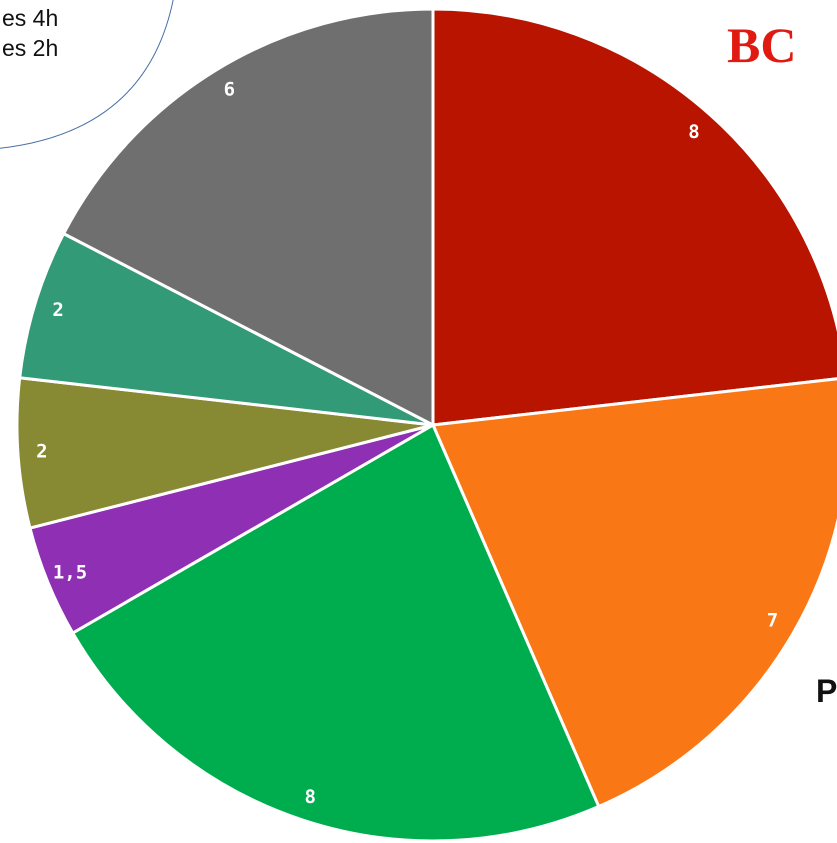 The width and height of the screenshot is (837, 843). Describe the element at coordinates (30, 18) in the screenshot. I see `callout-text: es 4h` at that location.